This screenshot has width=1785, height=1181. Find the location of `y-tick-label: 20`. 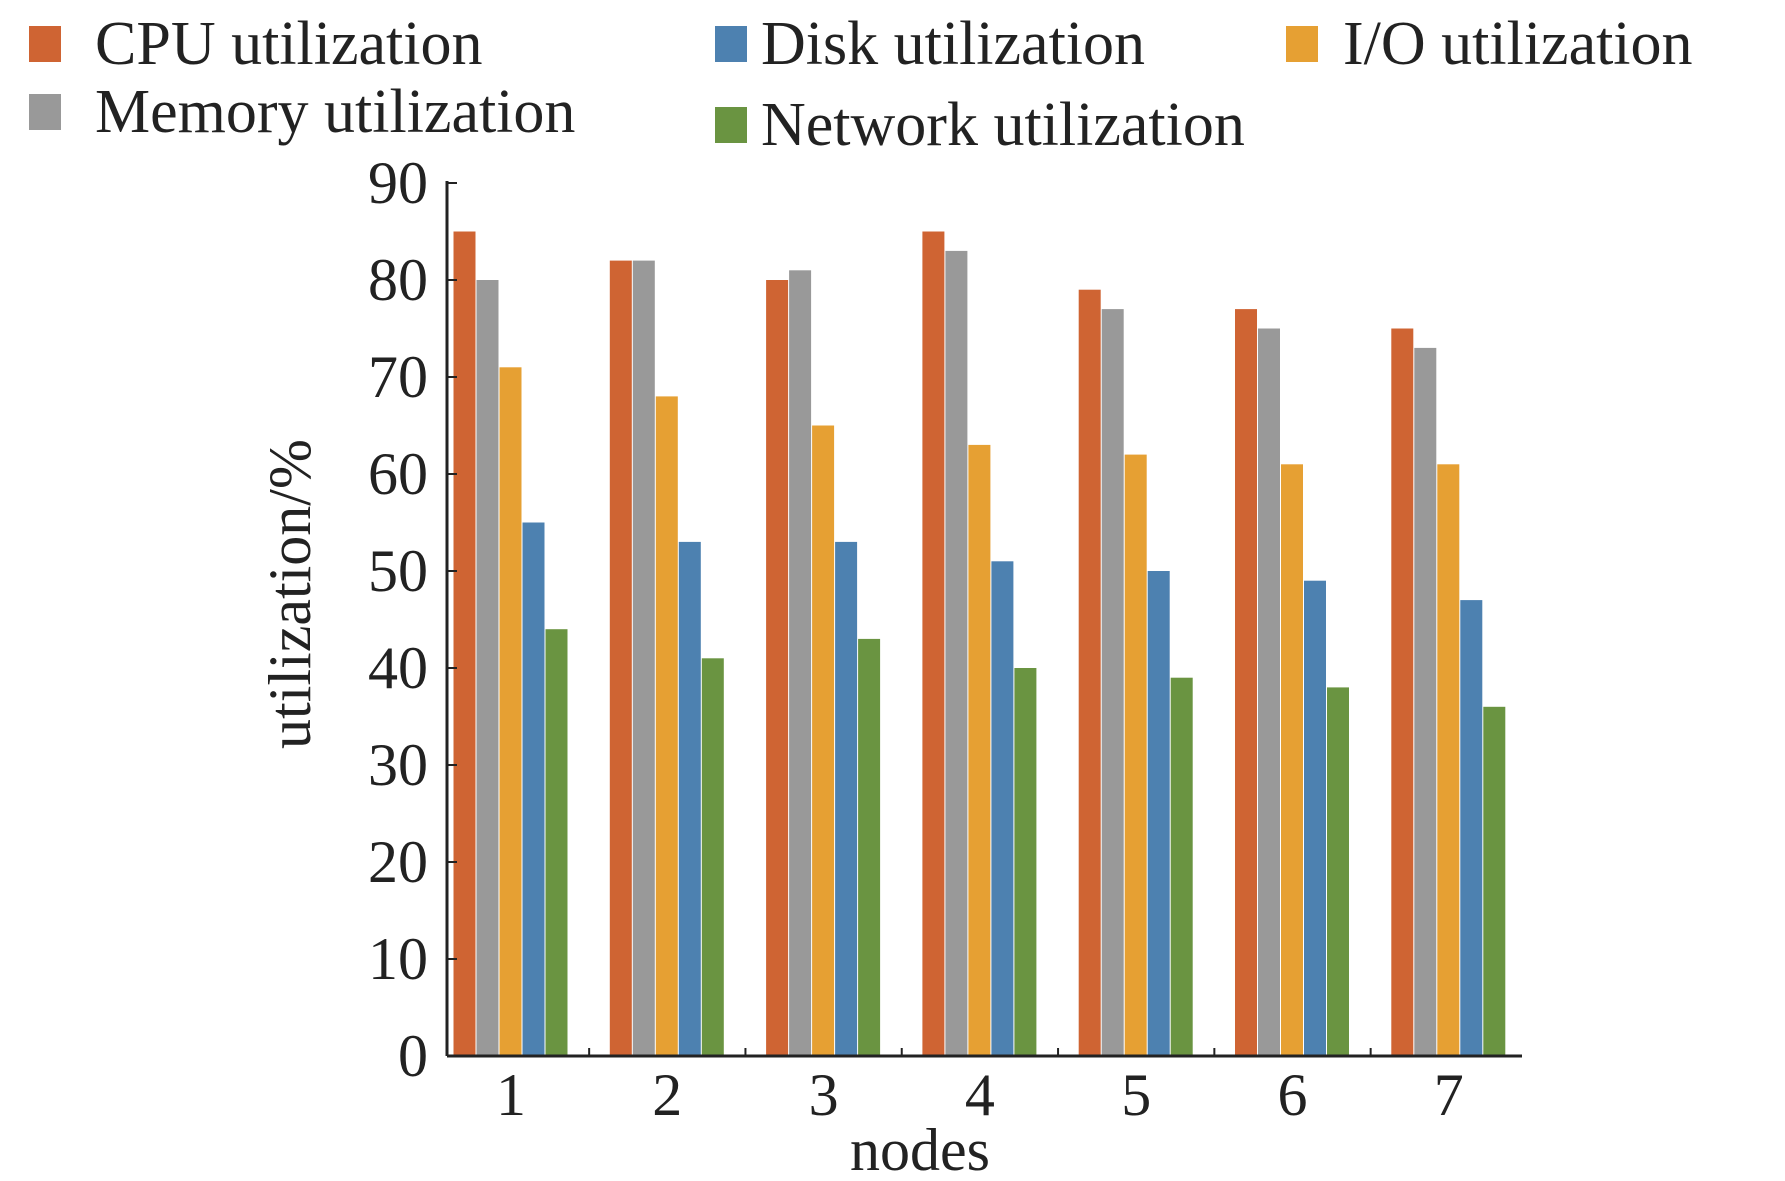

y-tick-label: 20 is located at coordinates (398, 862).